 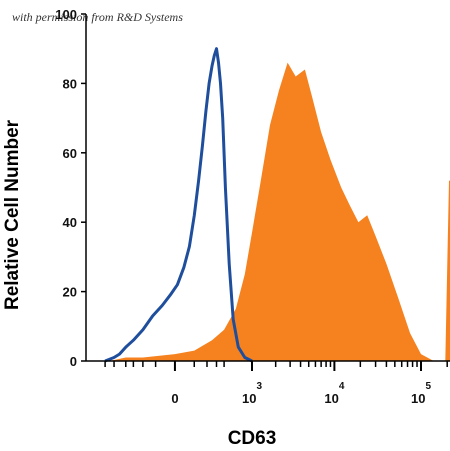 I want to click on x-tick-exponent: 5, so click(x=428, y=386).